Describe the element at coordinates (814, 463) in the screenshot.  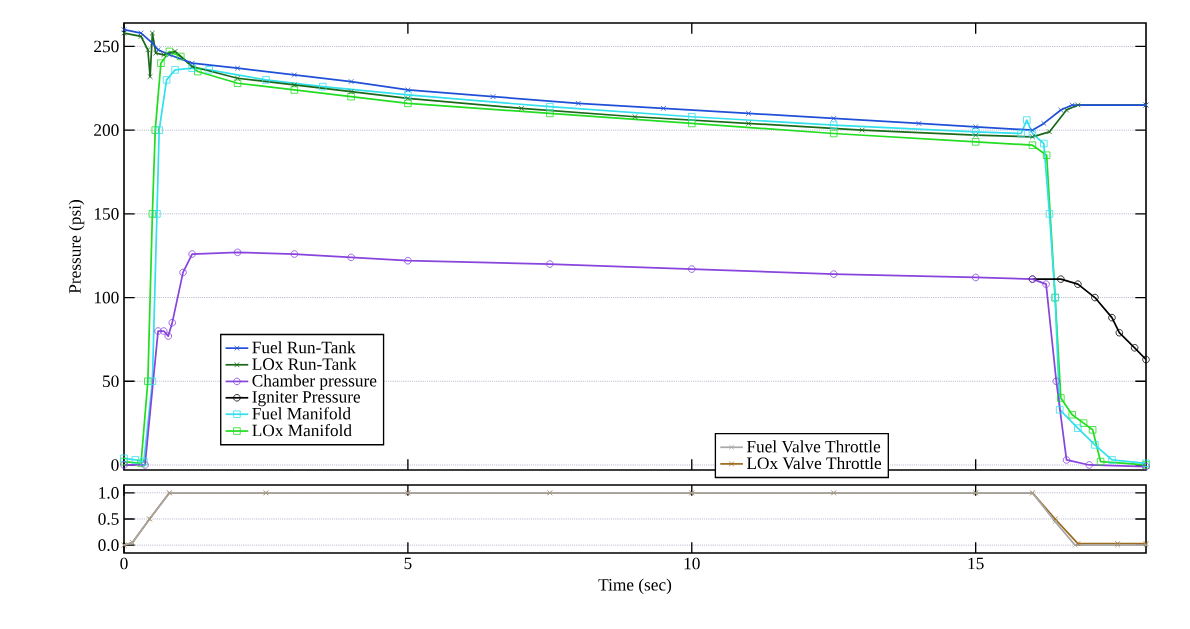
I see `legend-label: LOx Valve Throttle` at that location.